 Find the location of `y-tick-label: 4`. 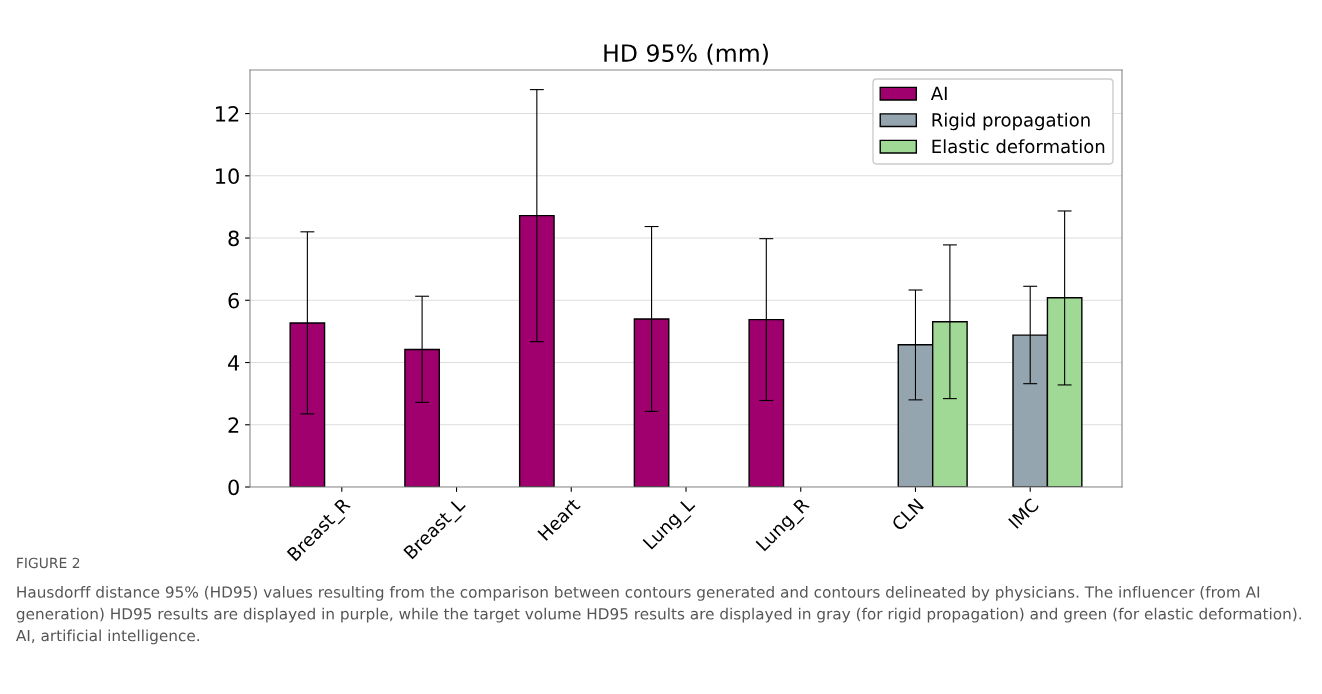

y-tick-label: 4 is located at coordinates (234, 363).